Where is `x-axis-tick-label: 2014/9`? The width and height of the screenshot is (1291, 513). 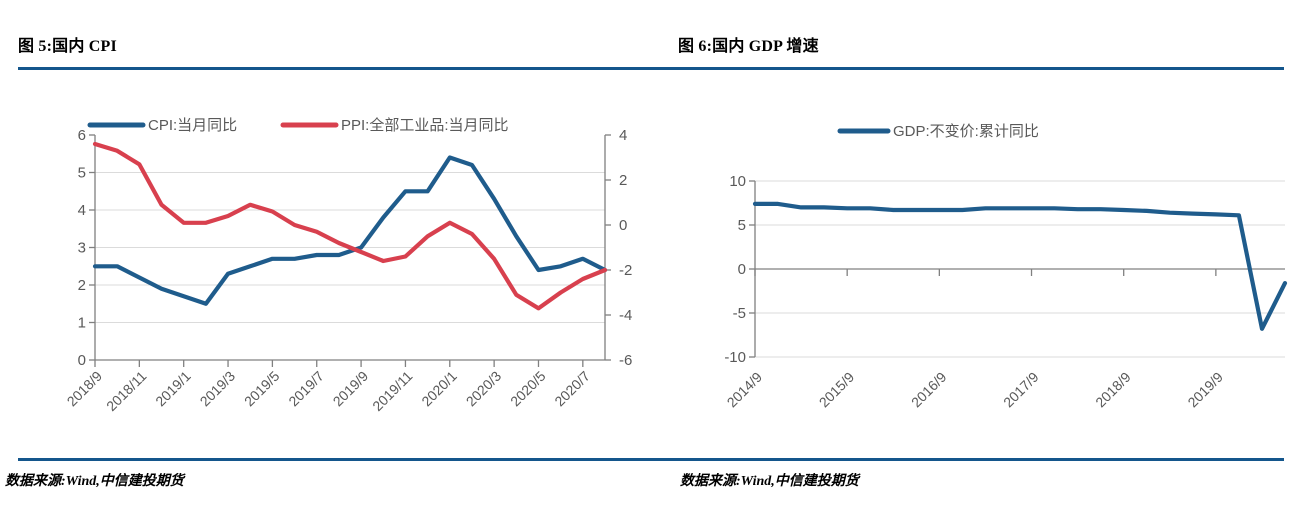
x-axis-tick-label: 2014/9 is located at coordinates (745, 390).